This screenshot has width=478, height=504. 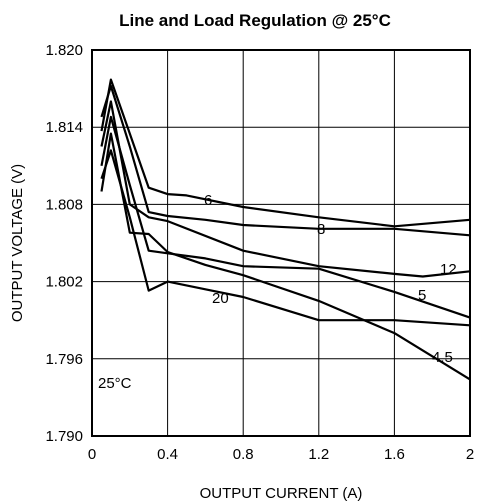 I want to click on y-tick-label: 1.790, so click(x=64, y=436).